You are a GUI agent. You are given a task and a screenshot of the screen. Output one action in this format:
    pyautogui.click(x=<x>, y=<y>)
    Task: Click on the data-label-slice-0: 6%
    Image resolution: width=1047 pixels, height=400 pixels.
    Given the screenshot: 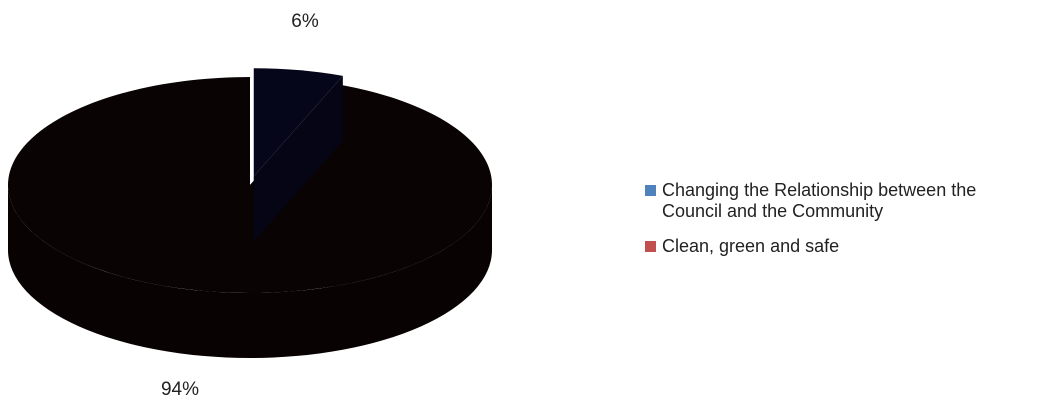 What is the action you would take?
    pyautogui.click(x=305, y=21)
    